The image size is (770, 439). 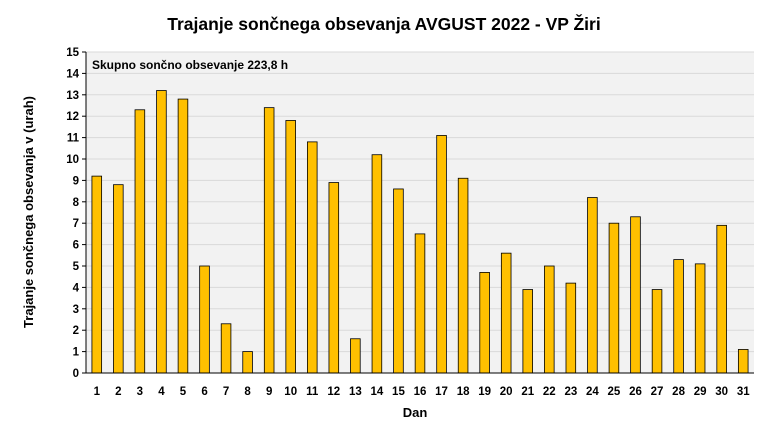 I want to click on x-tick-label: 1, so click(x=97, y=392).